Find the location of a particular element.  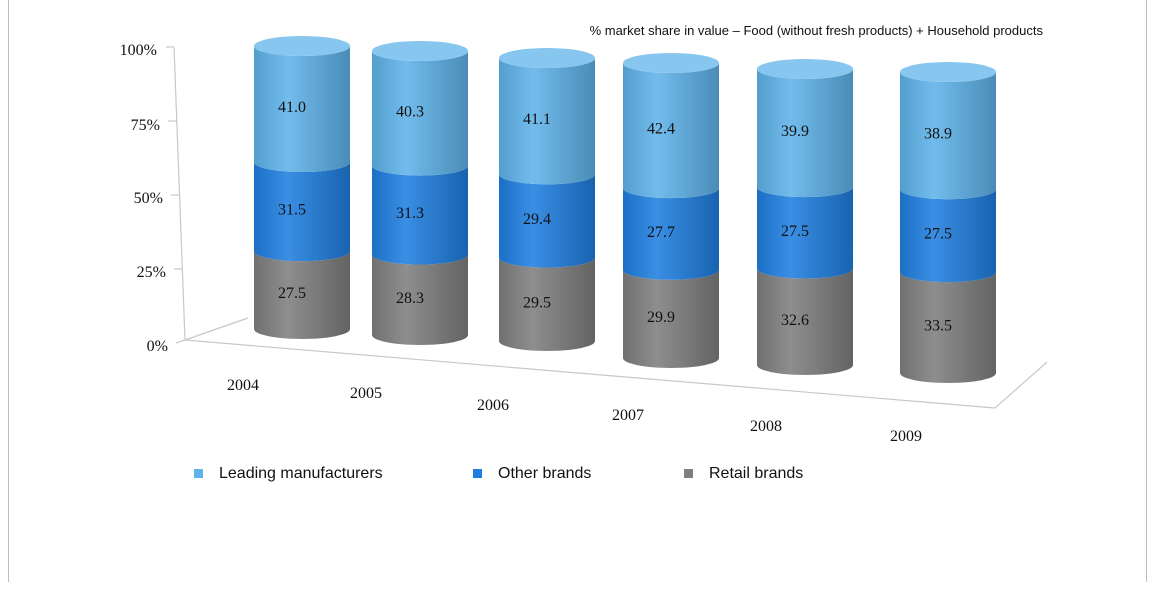

data-label-retail-brands-2007: 29.9 is located at coordinates (661, 317).